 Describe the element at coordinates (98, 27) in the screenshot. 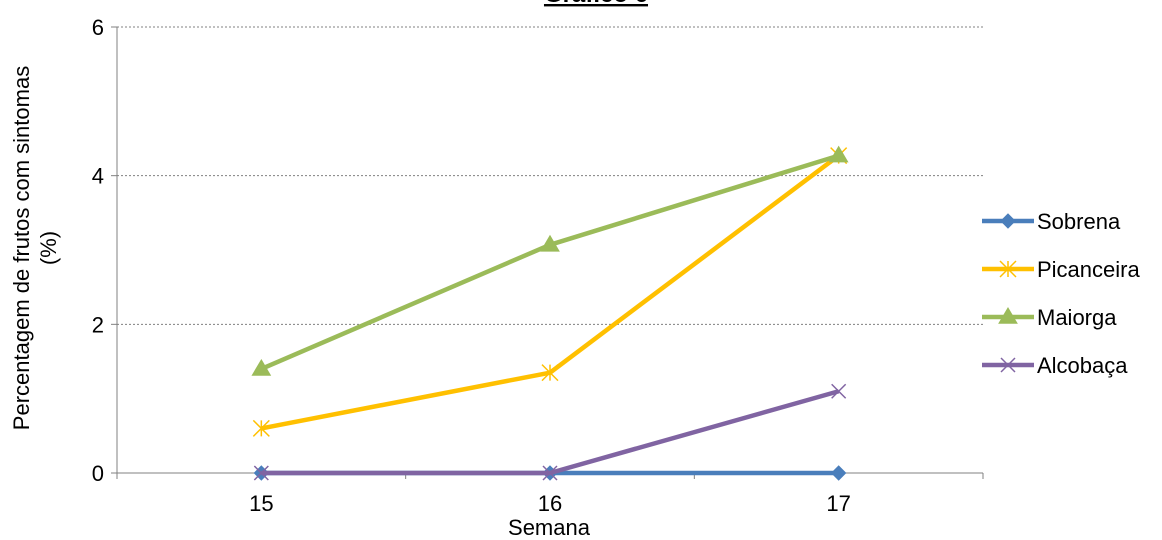

I see `y-tick-label: 6` at that location.